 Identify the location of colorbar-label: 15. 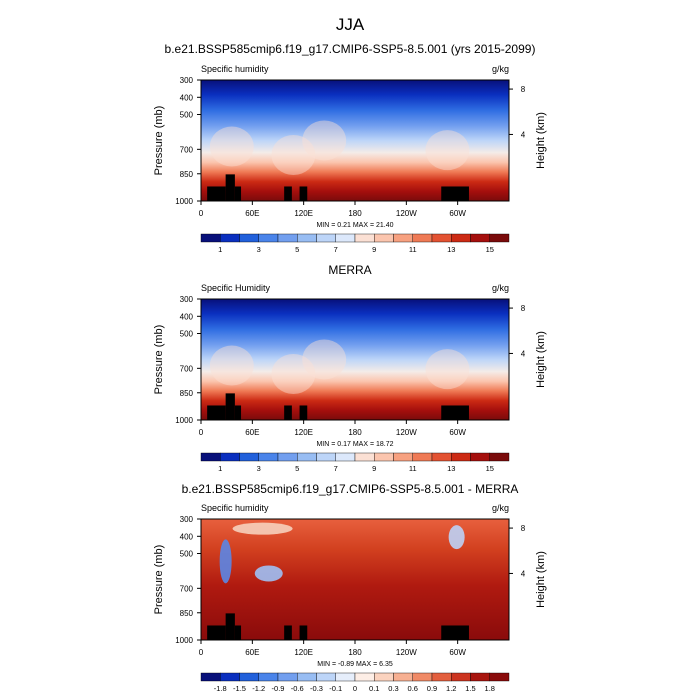
(490, 249).